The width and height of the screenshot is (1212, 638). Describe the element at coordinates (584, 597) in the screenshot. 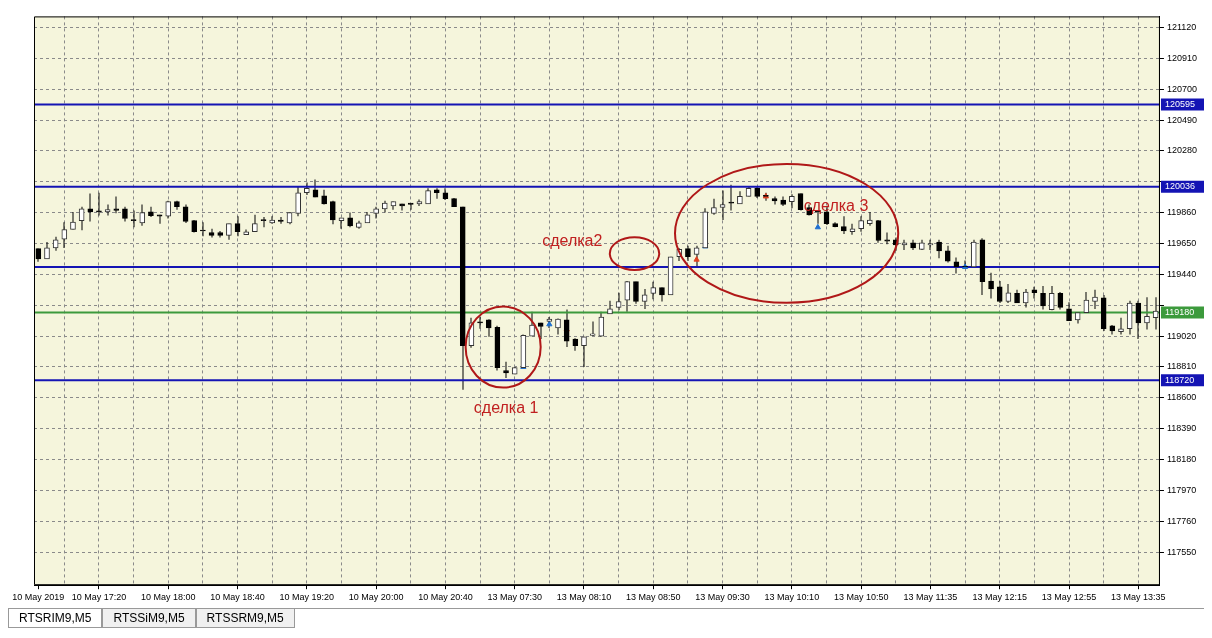

I see `x-tick-label: 13 May 08:10` at that location.